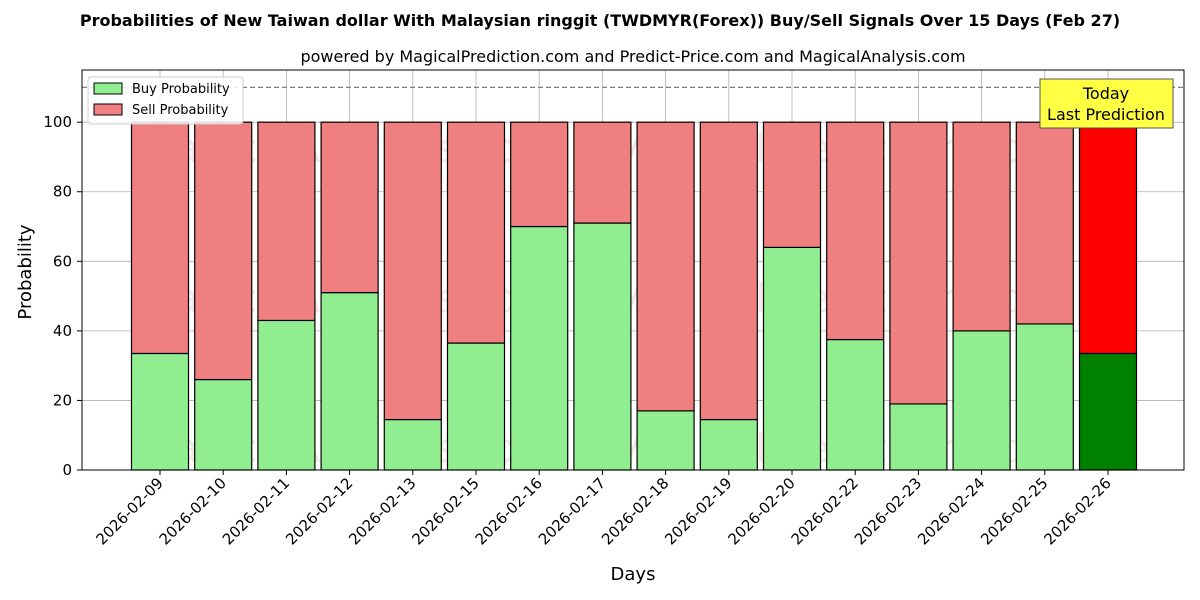 The width and height of the screenshot is (1200, 600). What do you see at coordinates (62, 296) in the screenshot?
I see `y-axis-ticks: 0 20 40 60 80 100` at bounding box center [62, 296].